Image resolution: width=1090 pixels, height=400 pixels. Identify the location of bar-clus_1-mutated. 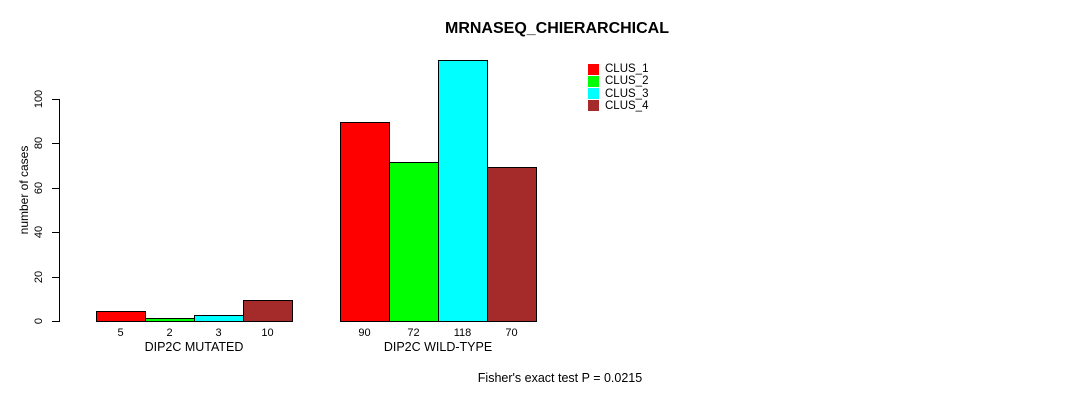
(121, 316).